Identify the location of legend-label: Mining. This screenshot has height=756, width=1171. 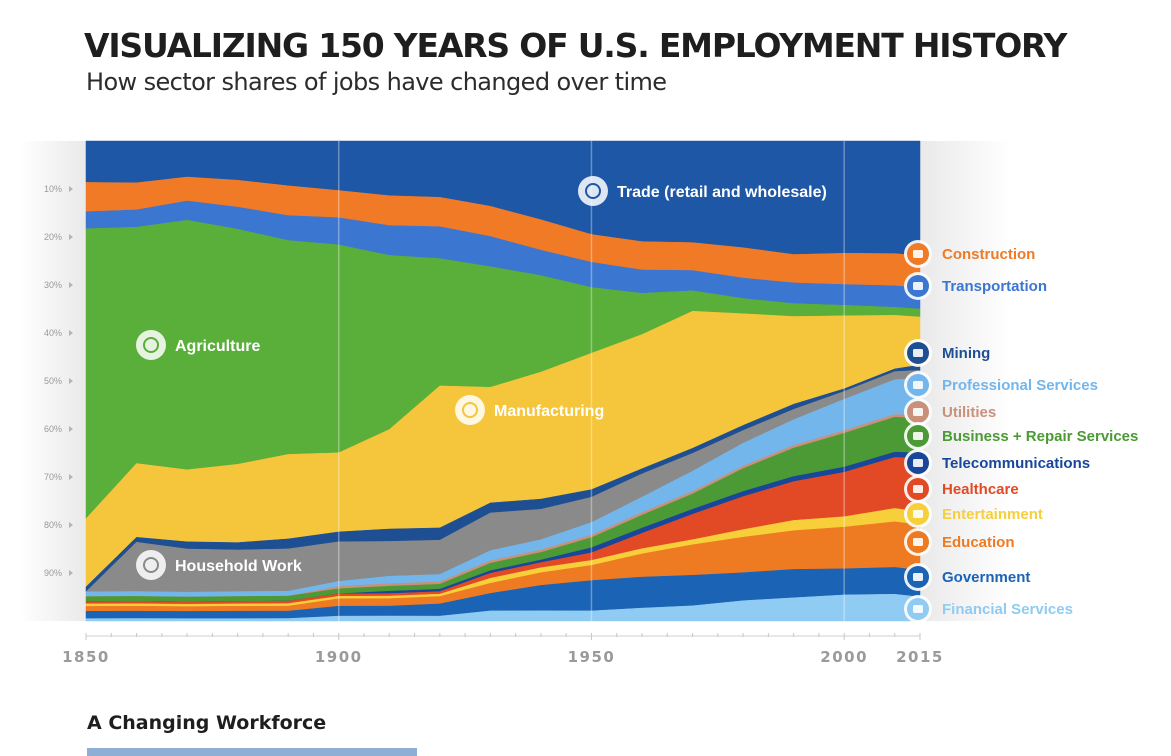
(966, 353).